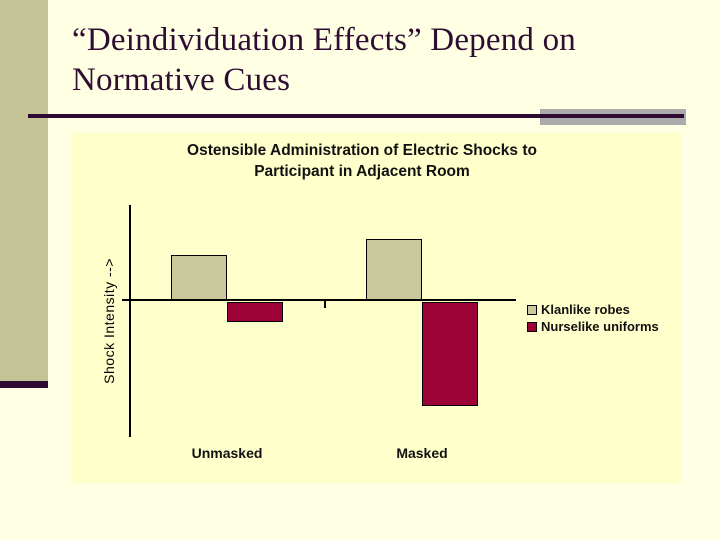 This screenshot has width=720, height=540. I want to click on chart-title-line2: Participant in Adjacent Room, so click(362, 171).